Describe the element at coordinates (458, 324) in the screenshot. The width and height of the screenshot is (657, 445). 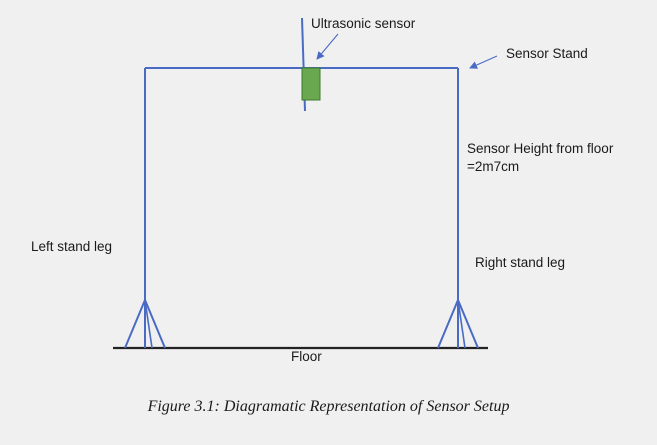
I see `right-tripod-base` at that location.